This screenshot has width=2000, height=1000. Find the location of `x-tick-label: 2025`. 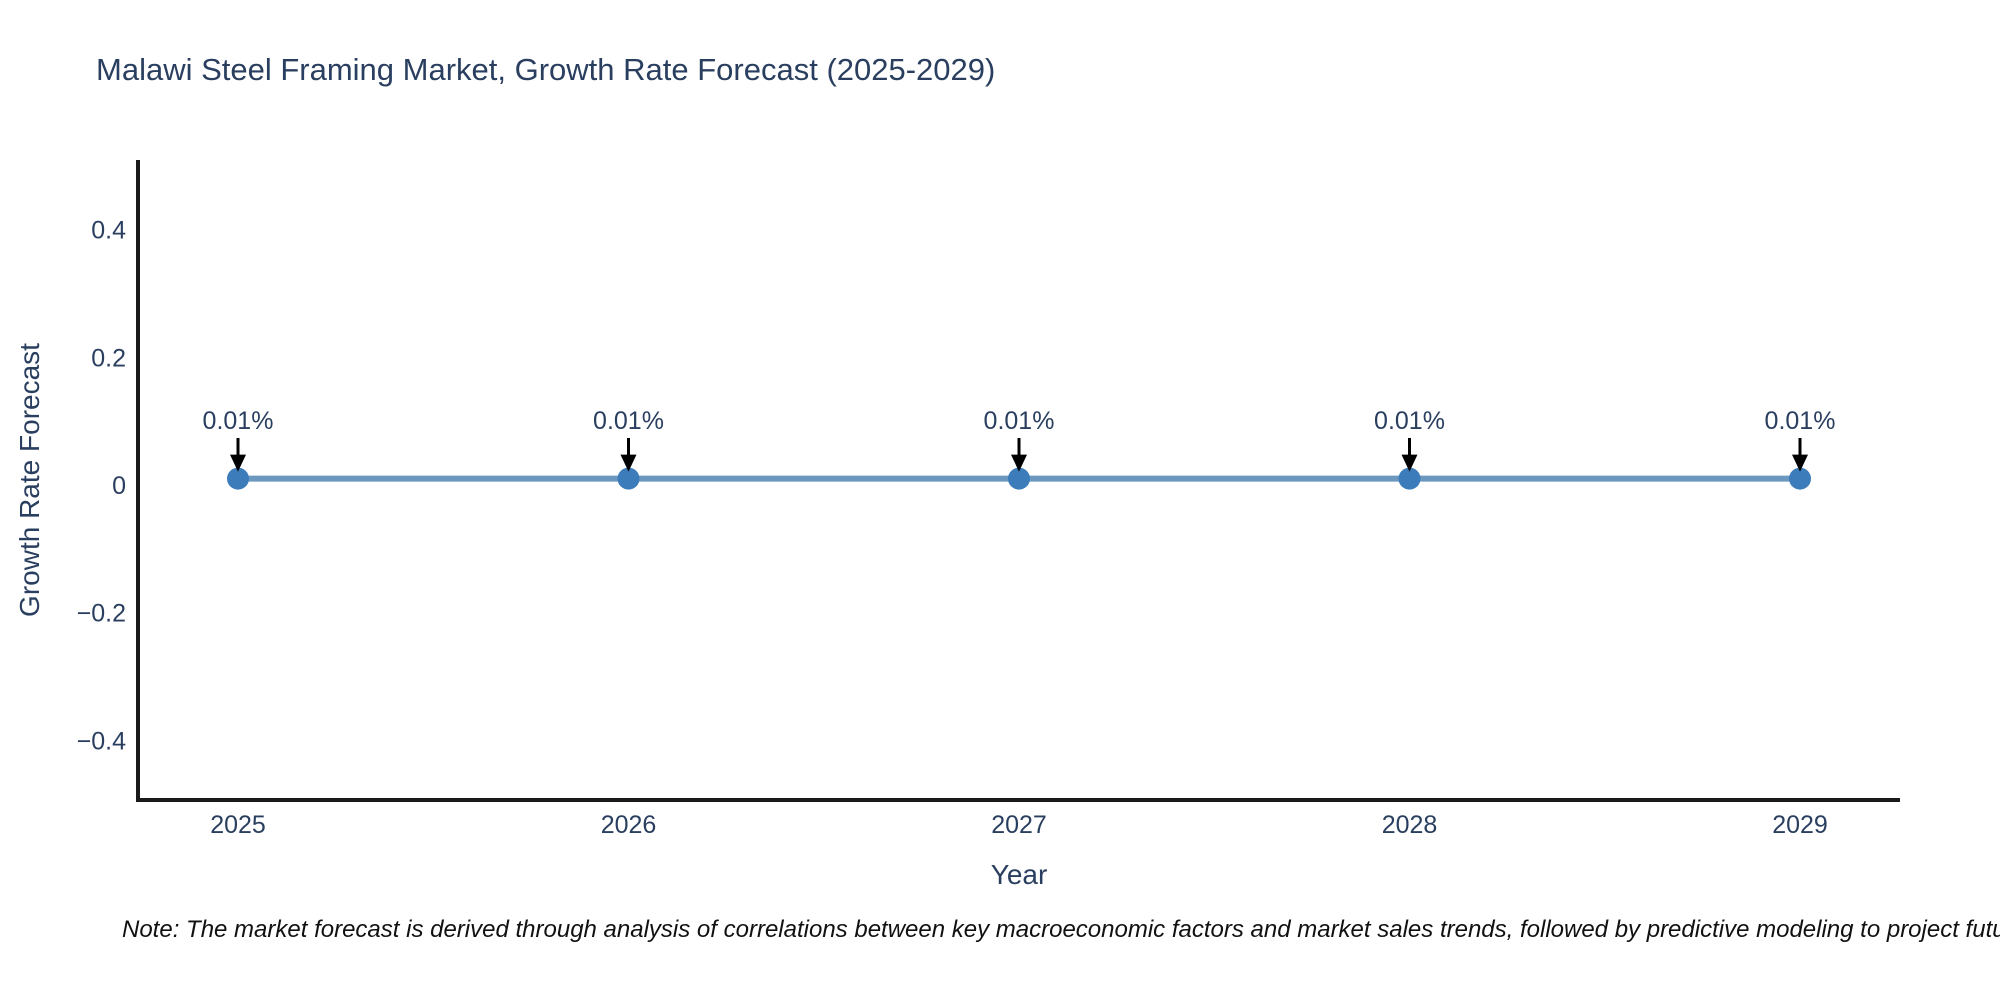

x-tick-label: 2025 is located at coordinates (238, 825).